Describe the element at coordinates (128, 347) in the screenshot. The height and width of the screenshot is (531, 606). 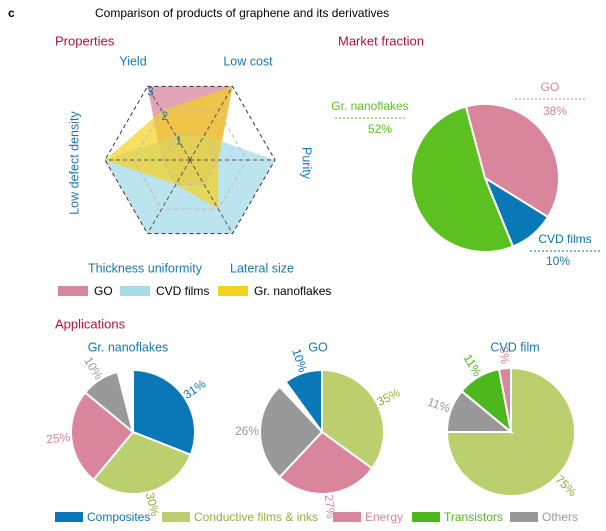
I see `pie-title: Gr. nanoflakes` at that location.